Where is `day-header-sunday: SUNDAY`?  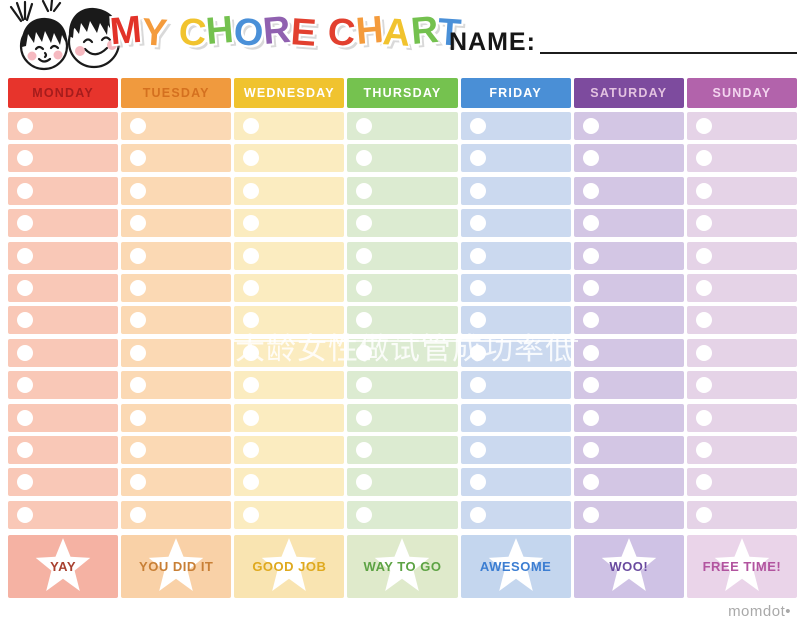
day-header-sunday: SUNDAY is located at coordinates (741, 93).